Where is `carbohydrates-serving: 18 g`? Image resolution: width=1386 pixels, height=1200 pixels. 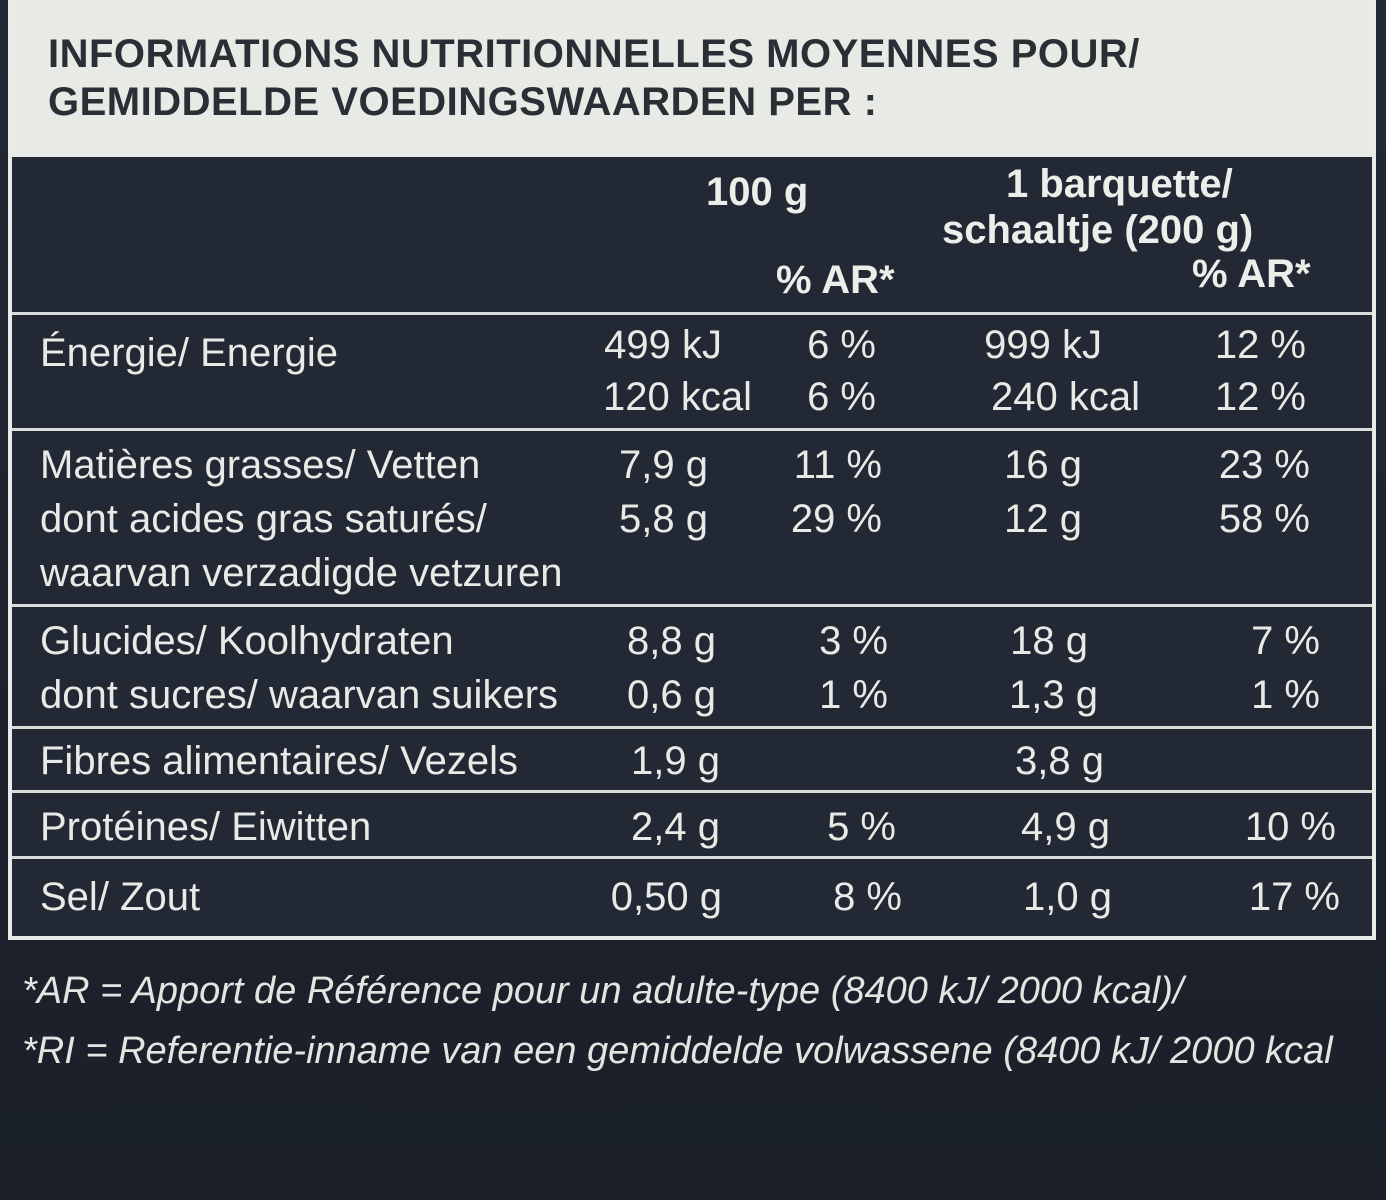 carbohydrates-serving: 18 g is located at coordinates (1049, 641).